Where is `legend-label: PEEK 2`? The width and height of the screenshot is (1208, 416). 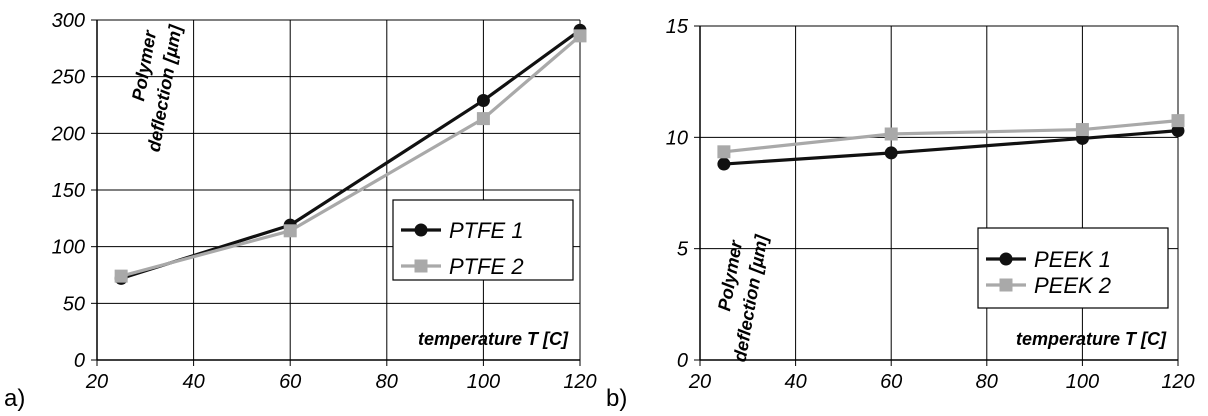
legend-label: PEEK 2 is located at coordinates (1072, 285).